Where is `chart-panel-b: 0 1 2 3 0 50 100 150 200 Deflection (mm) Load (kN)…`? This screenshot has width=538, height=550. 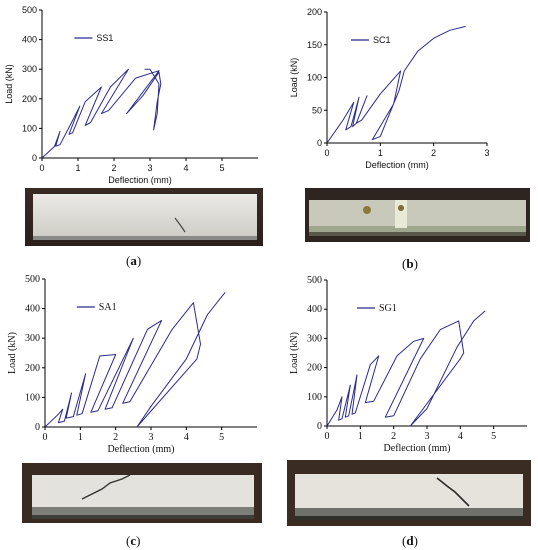
chart-panel-b: 0 1 2 3 0 50 100 150 200 Deflection (mm) Load (kN)… is located at coordinates (389, 88).